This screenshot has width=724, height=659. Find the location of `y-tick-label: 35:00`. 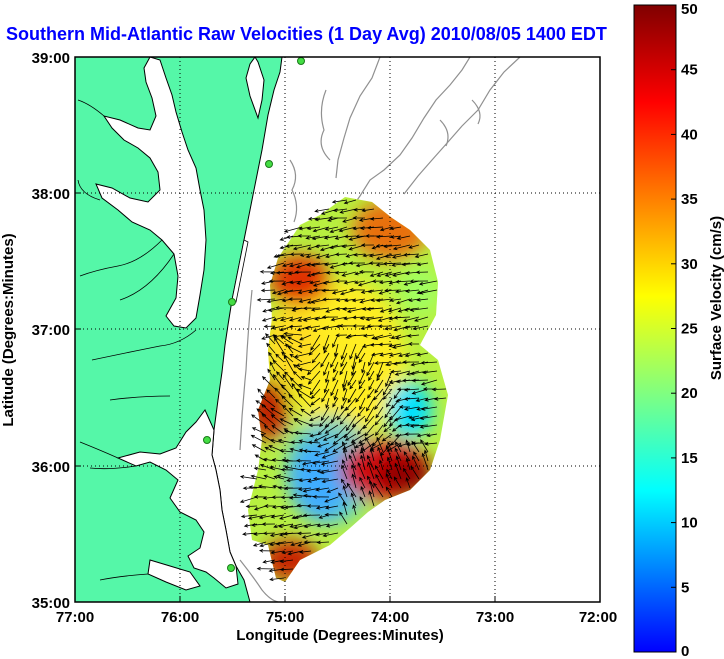

y-tick-label: 35:00 is located at coordinates (51, 603).